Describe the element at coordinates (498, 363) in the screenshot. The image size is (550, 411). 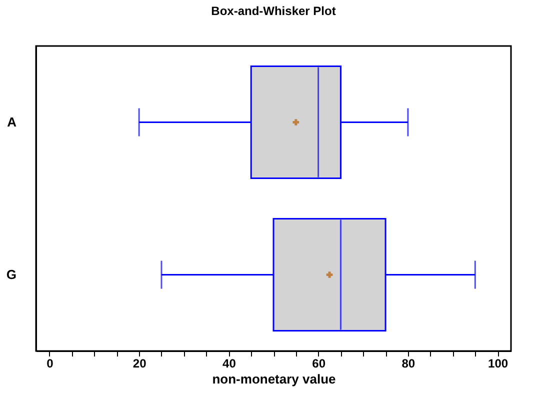
I see `x-tick-label: 100` at that location.